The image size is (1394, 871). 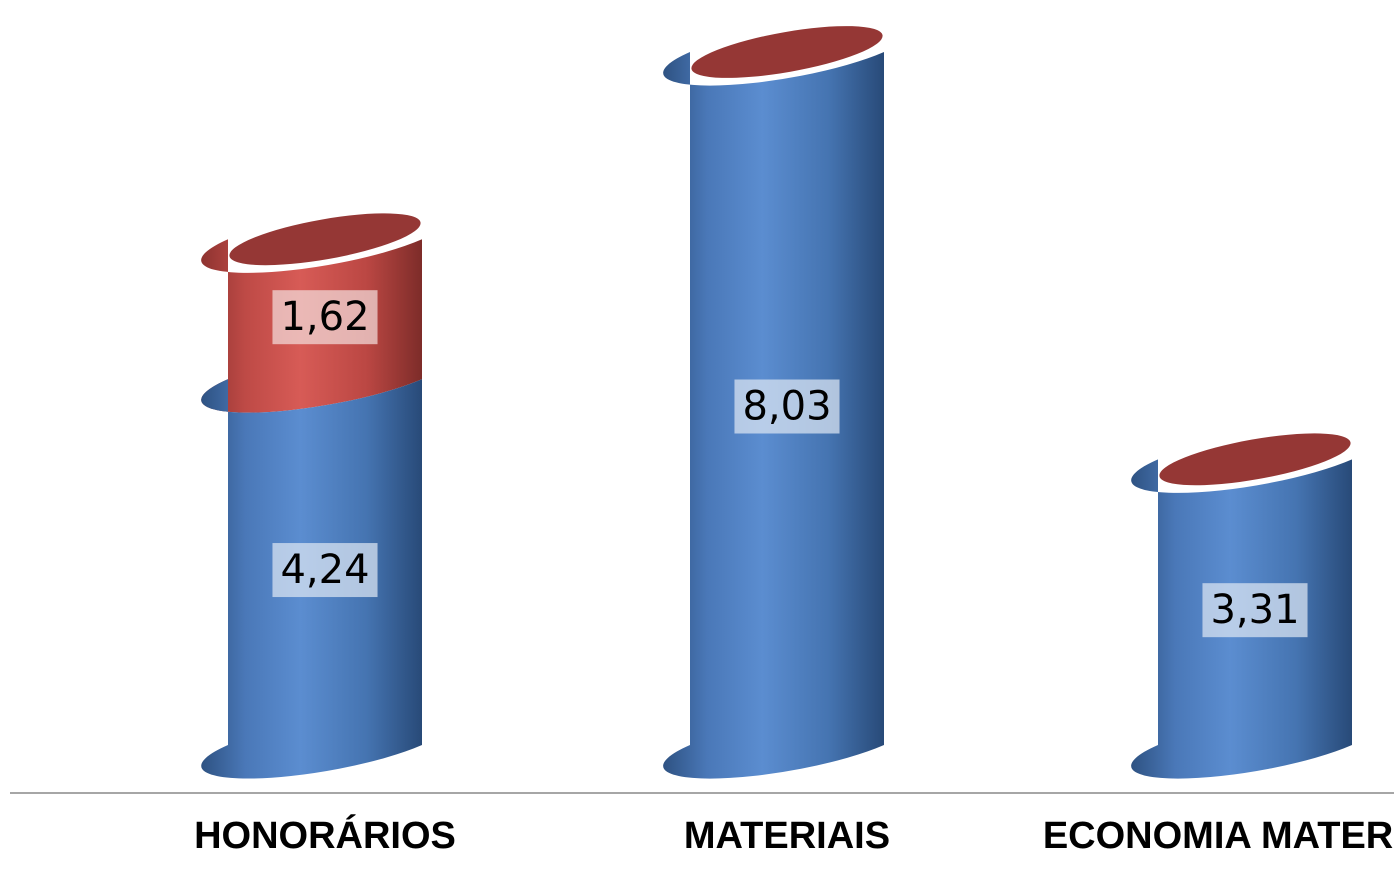 I want to click on data-label-text: 4,24, so click(x=324, y=570).